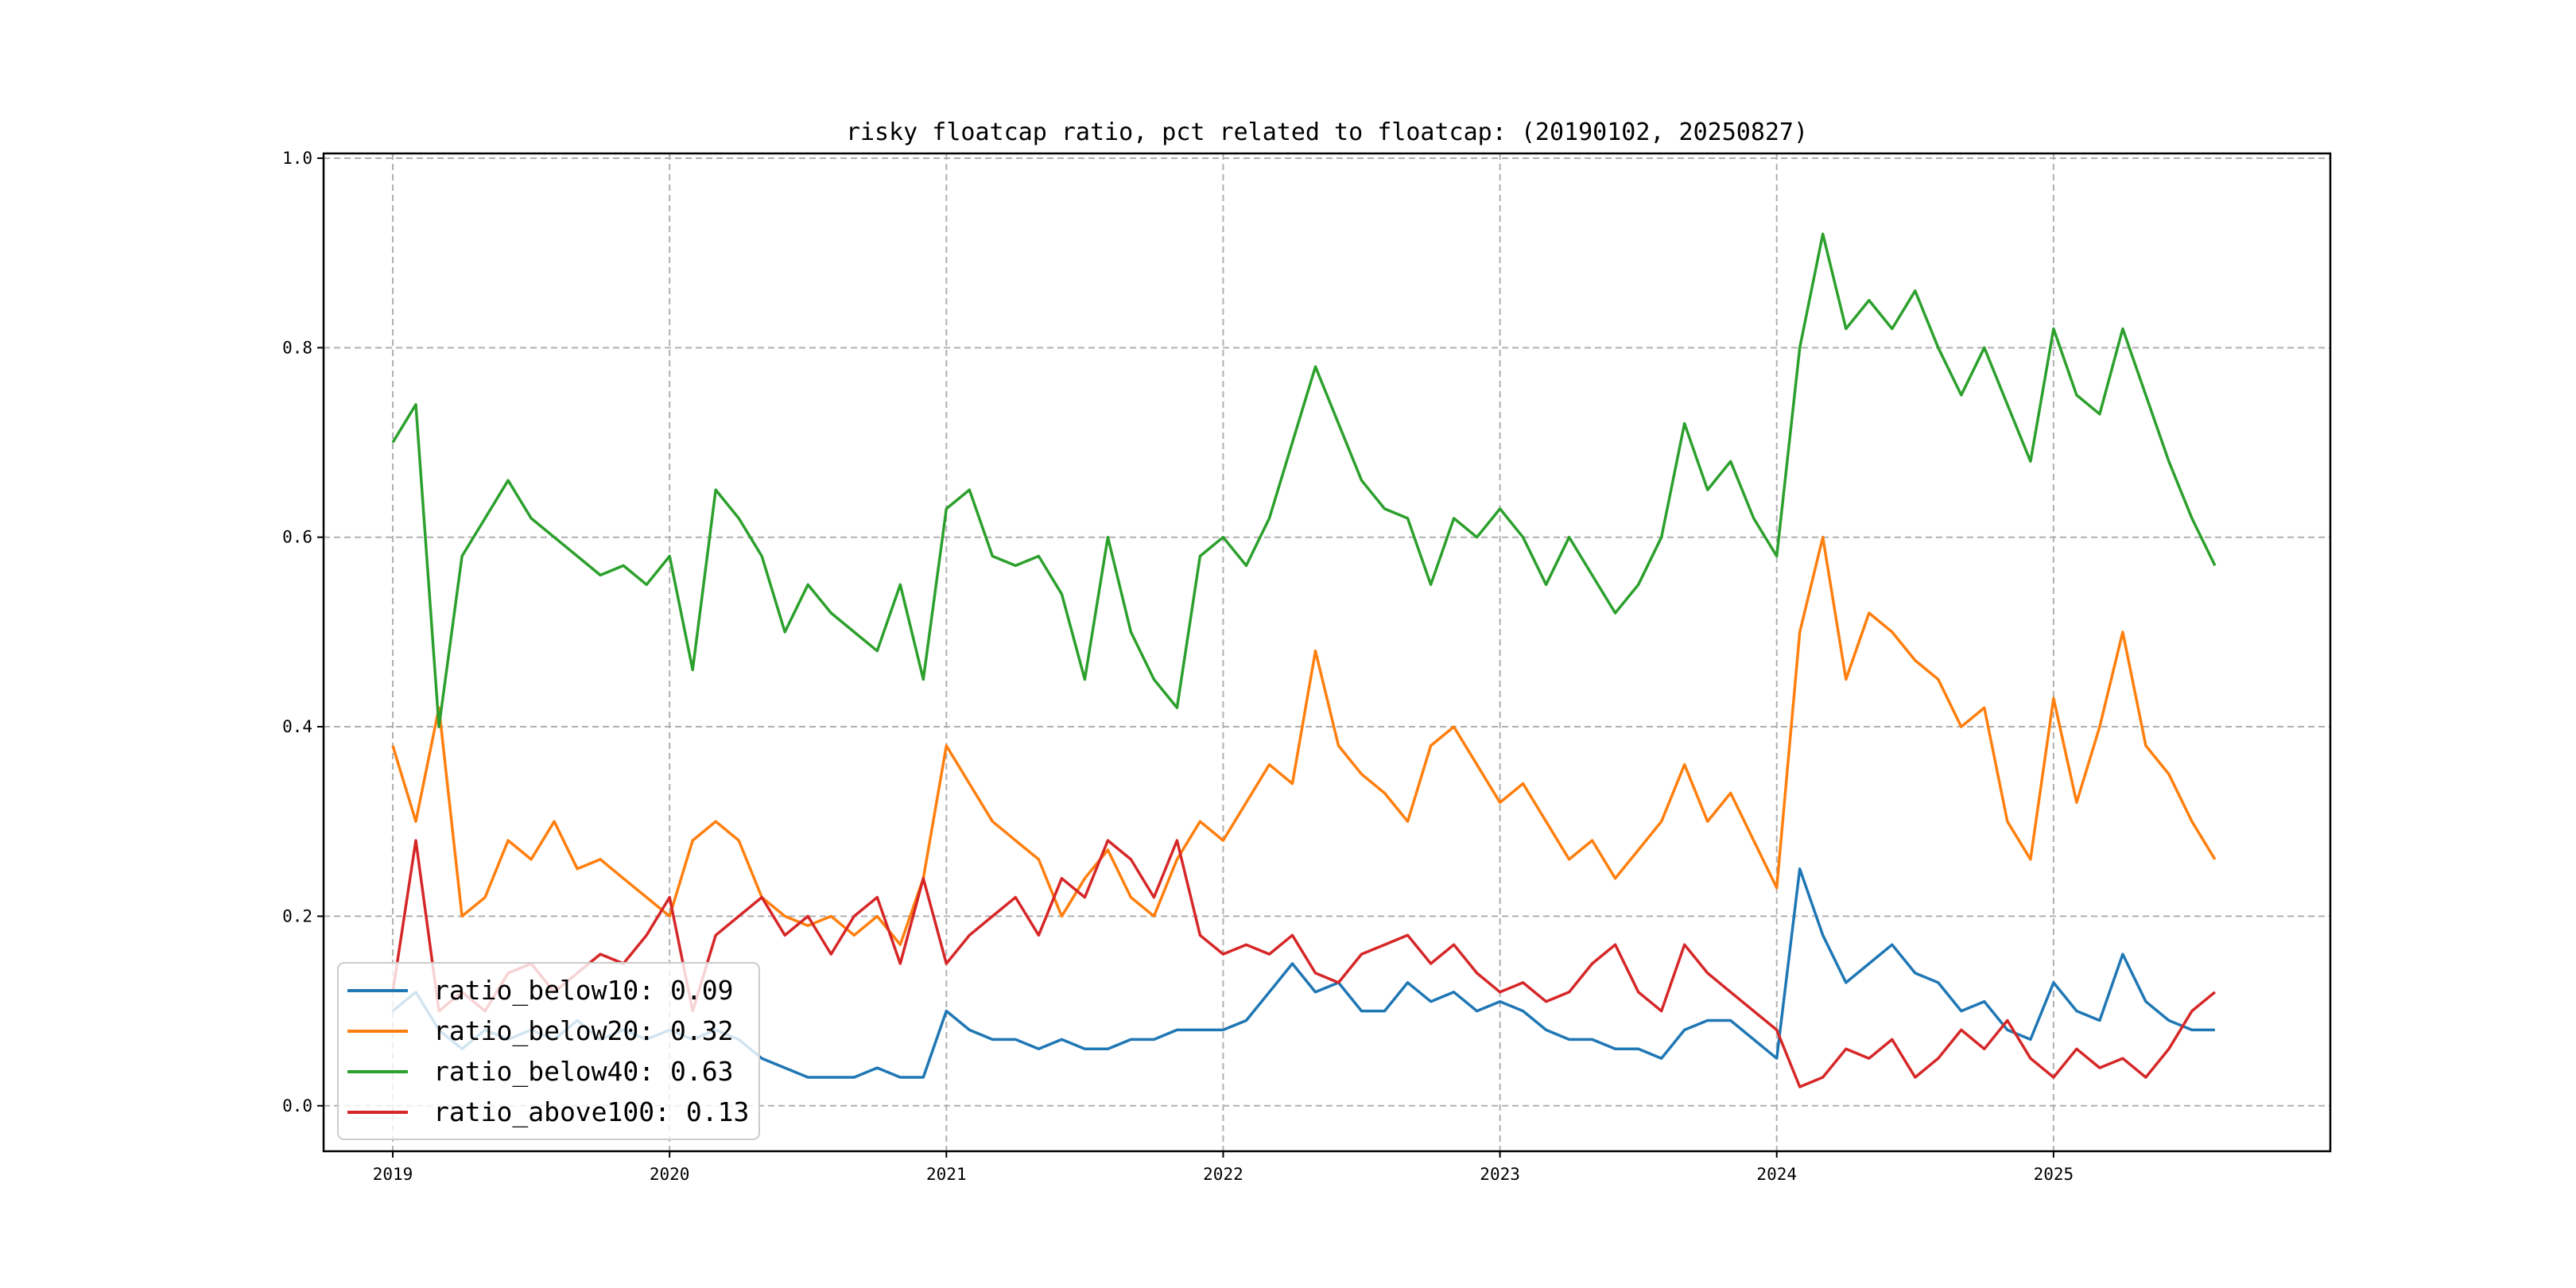  I want to click on x-tick-label: 2022, so click(1223, 1174).